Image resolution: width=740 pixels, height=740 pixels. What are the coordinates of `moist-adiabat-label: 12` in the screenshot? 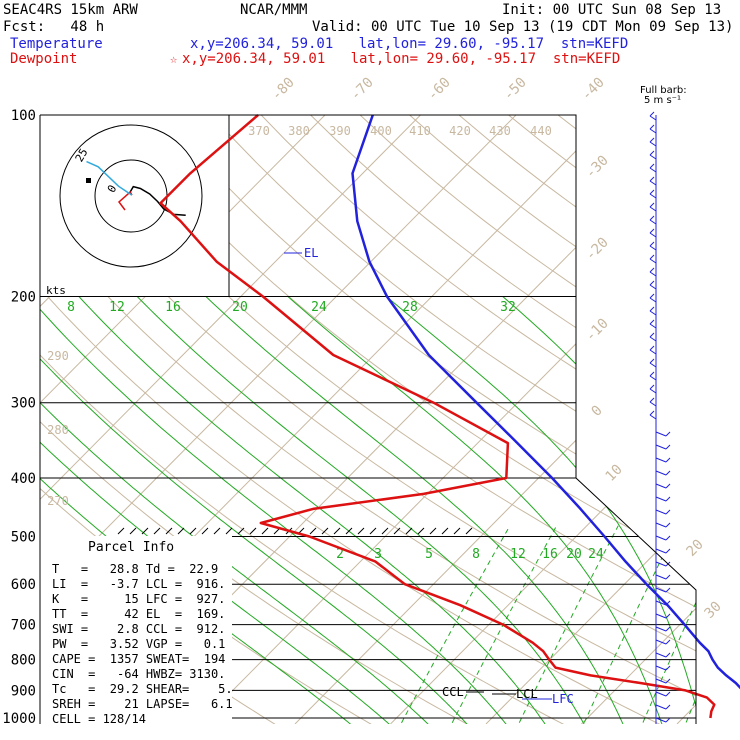 It's located at (117, 307).